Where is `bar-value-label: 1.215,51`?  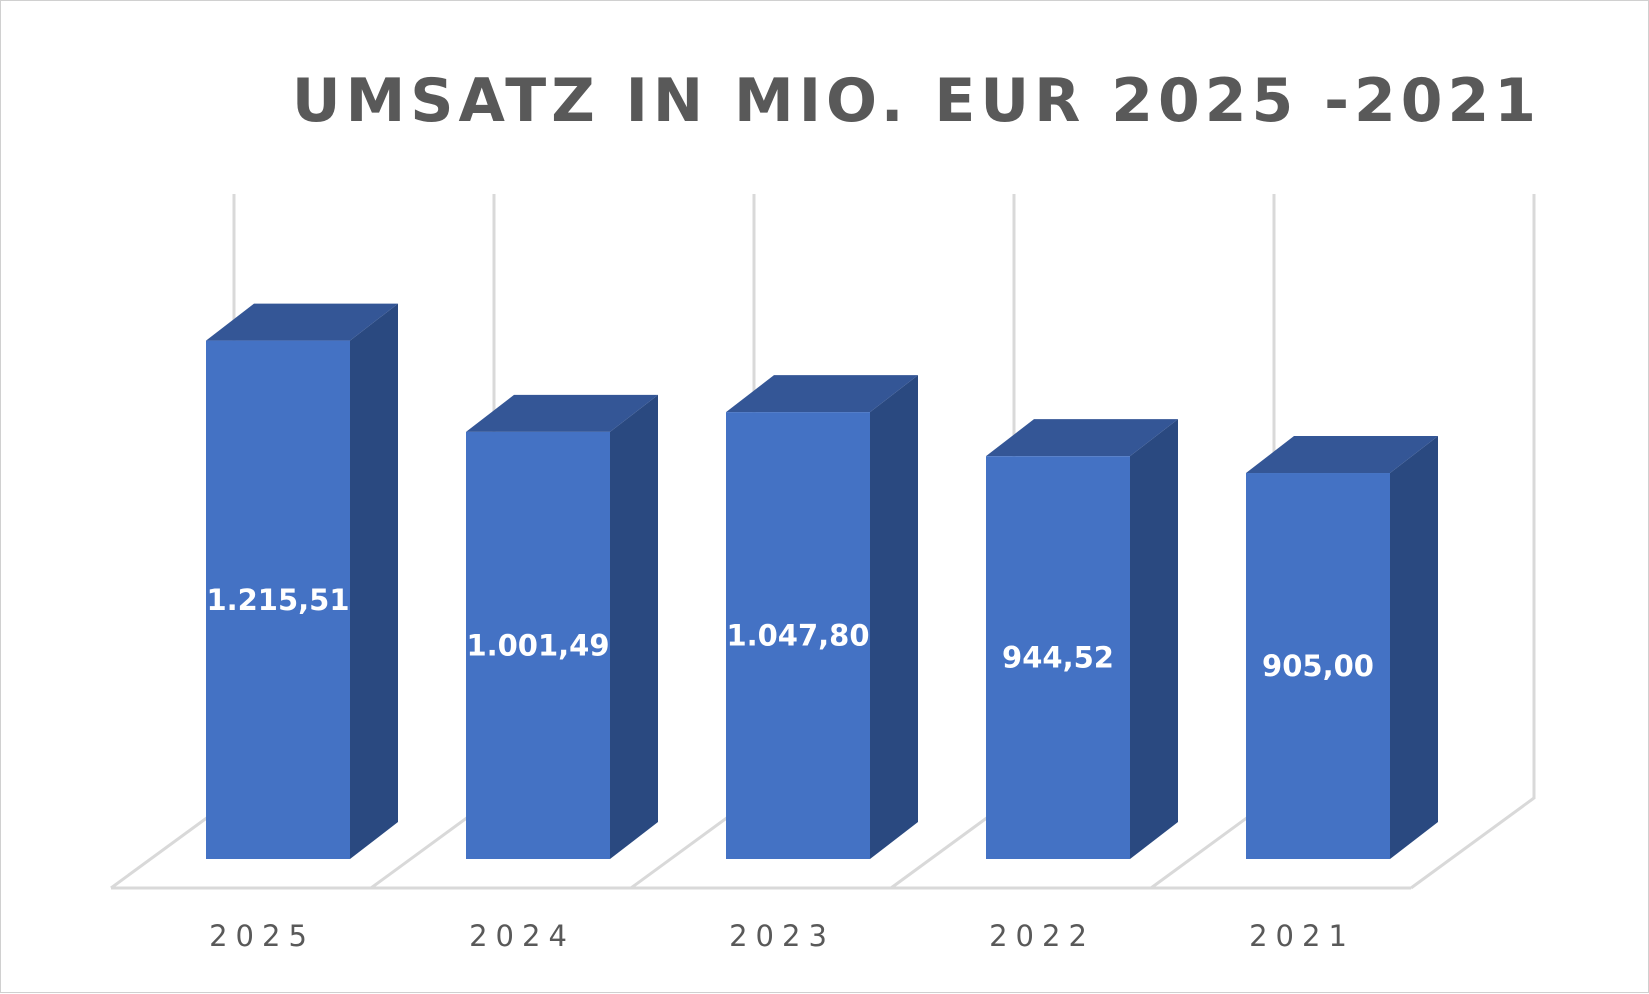 bar-value-label: 1.215,51 is located at coordinates (277, 600).